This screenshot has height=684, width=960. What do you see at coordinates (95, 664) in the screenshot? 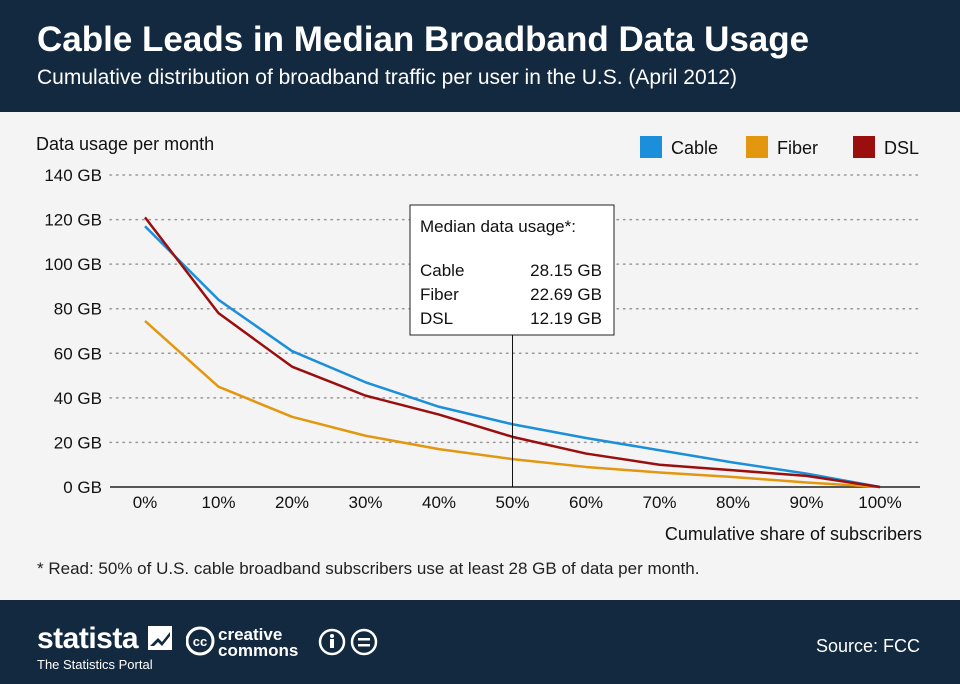
I see `statista-tagline: The Statistics Portal` at bounding box center [95, 664].